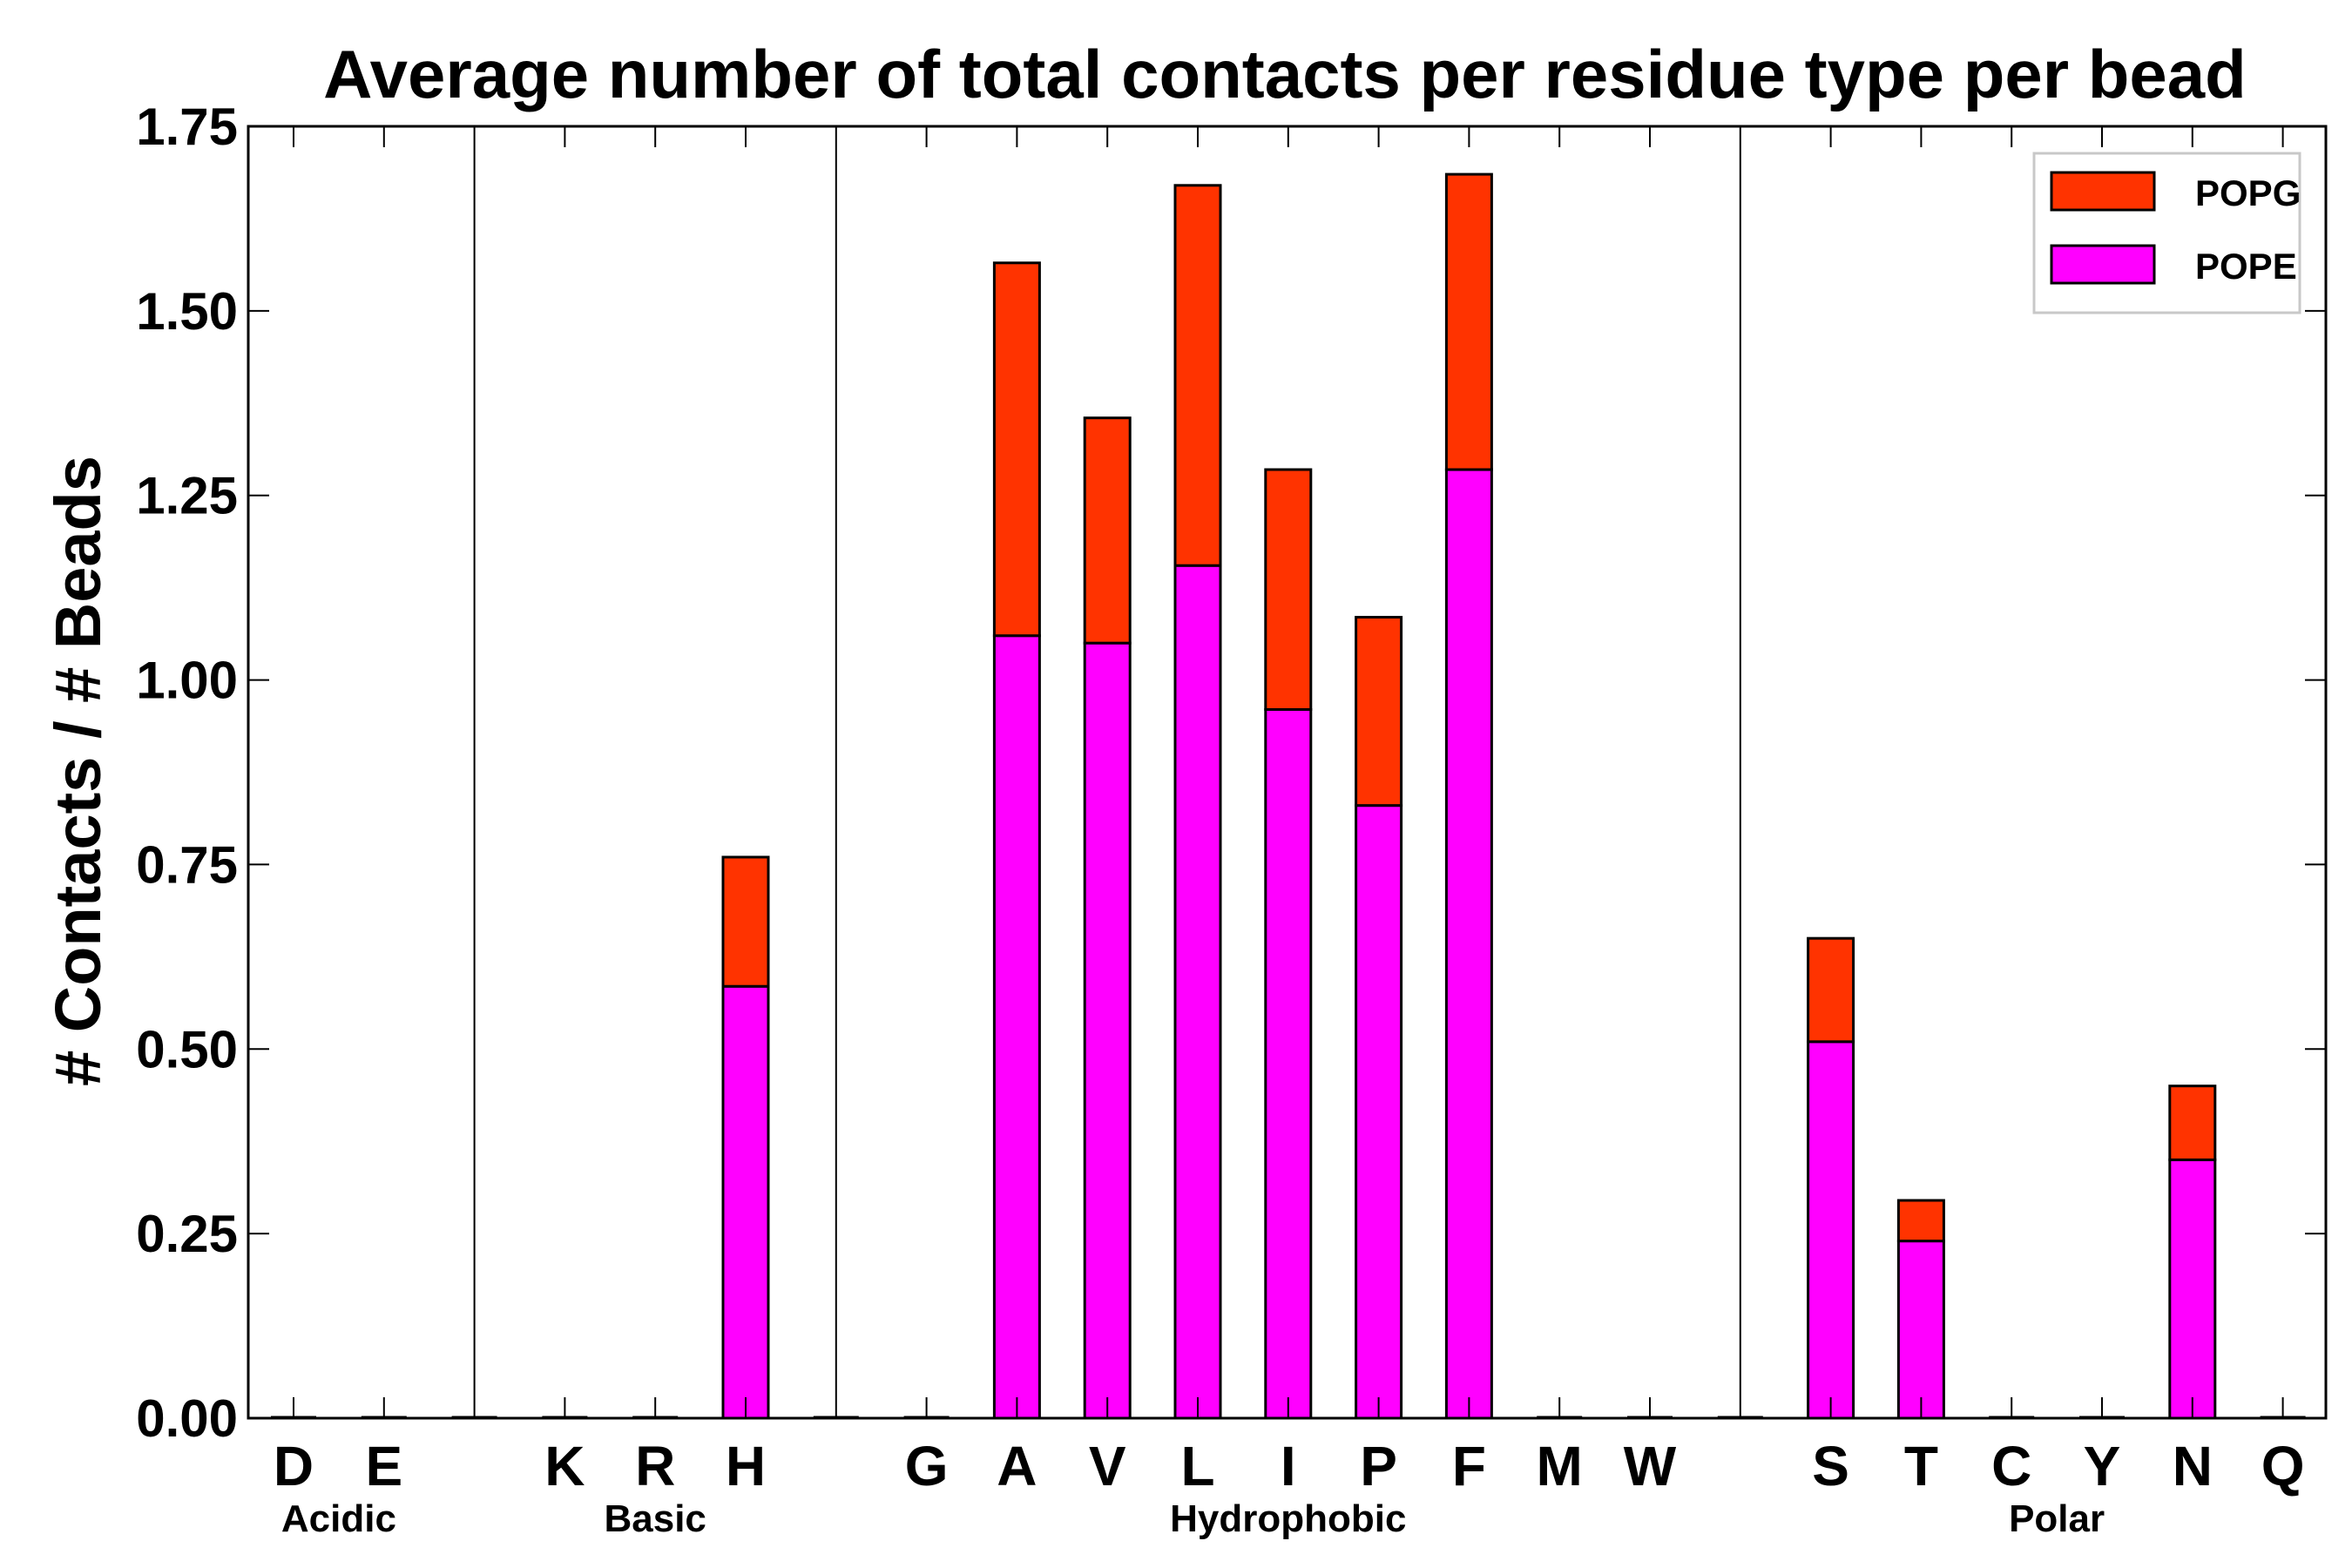 The image size is (2352, 1568). Describe the element at coordinates (2103, 265) in the screenshot. I see `legend-swatch-pope` at that location.